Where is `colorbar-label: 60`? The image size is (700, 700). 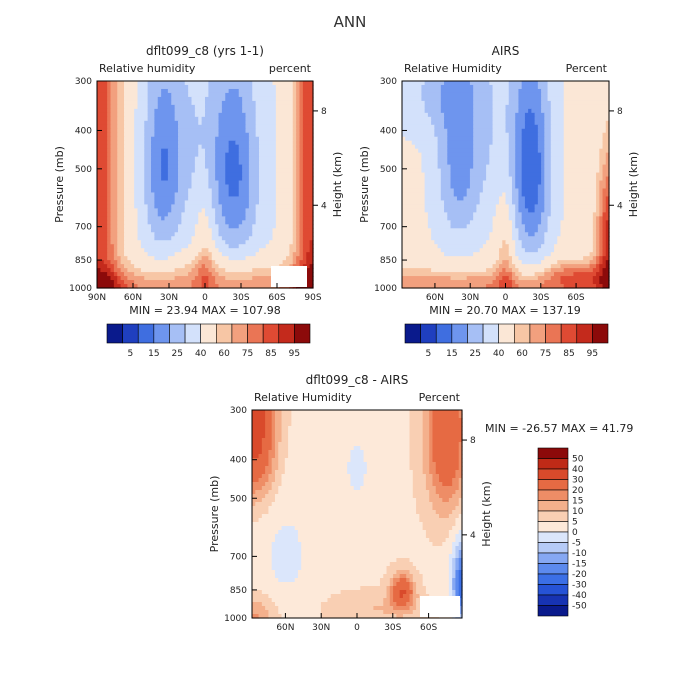 colorbar-label: 60 is located at coordinates (224, 354).